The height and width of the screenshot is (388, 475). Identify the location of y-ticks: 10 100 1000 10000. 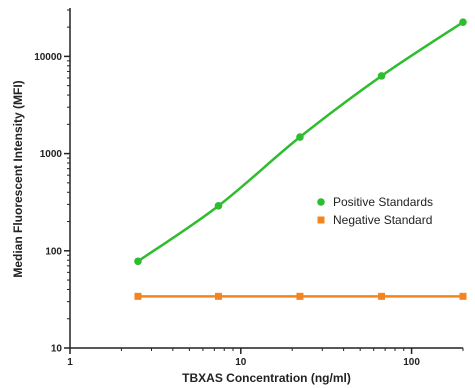
(52, 182).